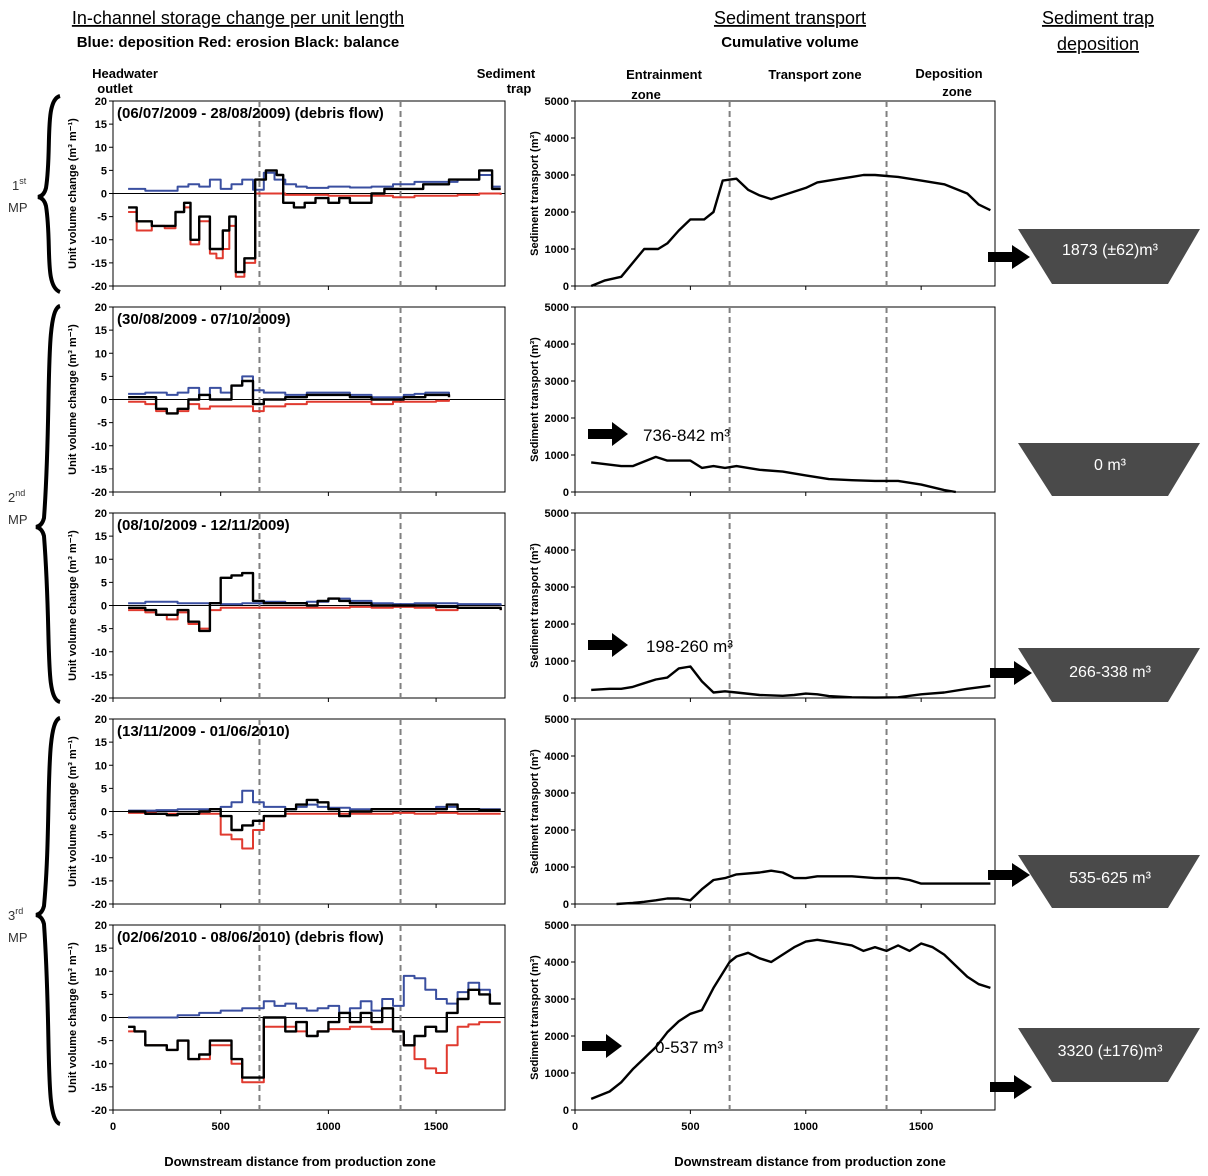 The width and height of the screenshot is (1208, 1176). What do you see at coordinates (99, 447) in the screenshot?
I see `left-panel-2-ytick-label: -10` at bounding box center [99, 447].